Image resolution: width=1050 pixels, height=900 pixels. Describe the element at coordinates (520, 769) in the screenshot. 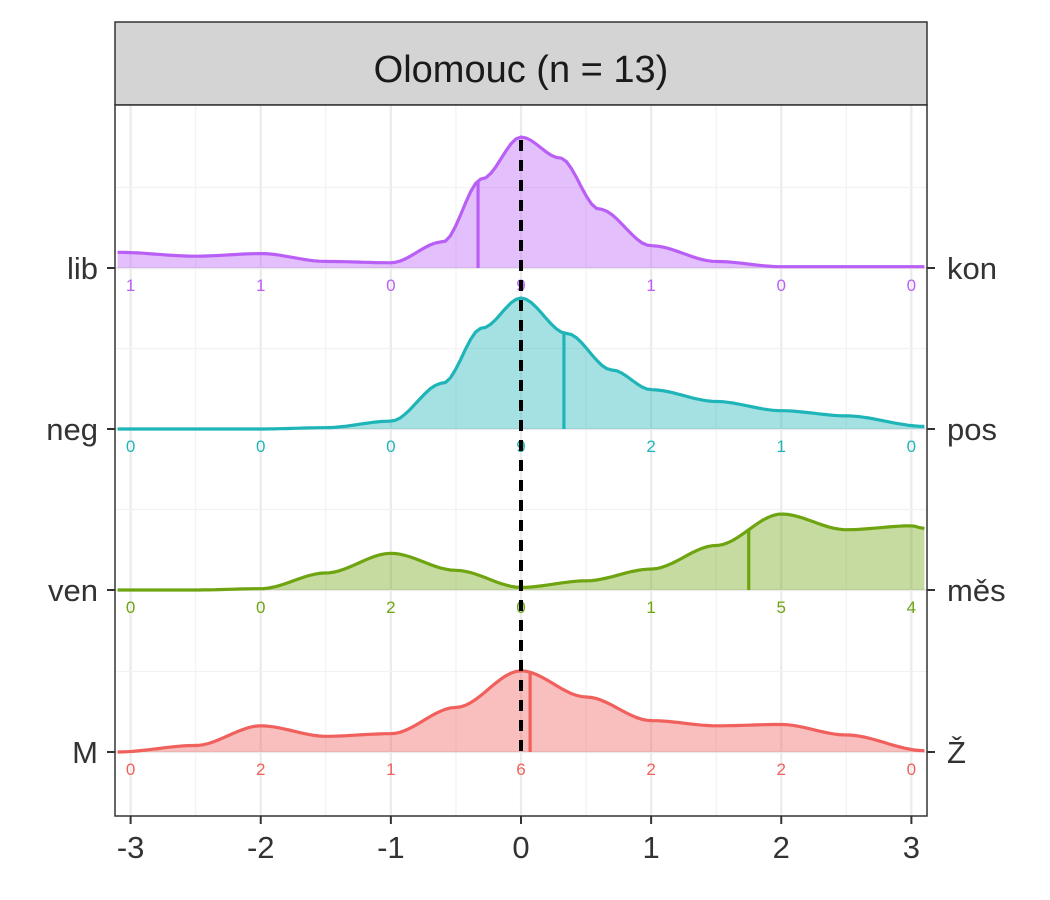

I see `count-label: 6` at that location.